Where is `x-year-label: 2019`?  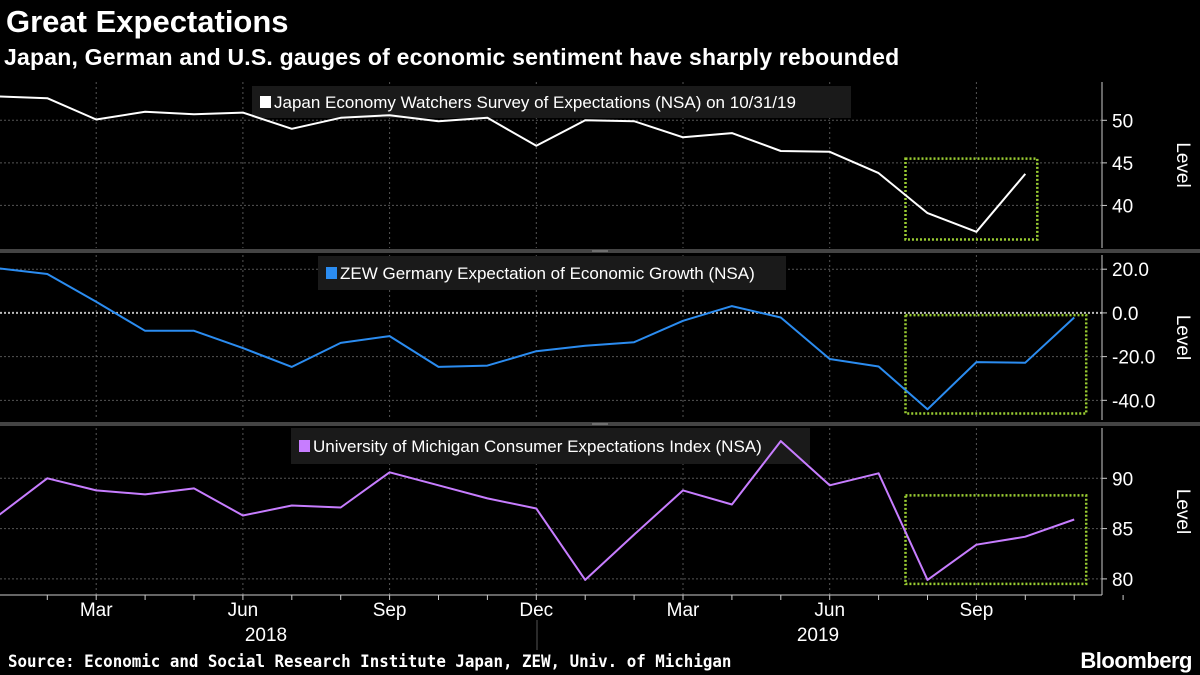 x-year-label: 2019 is located at coordinates (818, 635).